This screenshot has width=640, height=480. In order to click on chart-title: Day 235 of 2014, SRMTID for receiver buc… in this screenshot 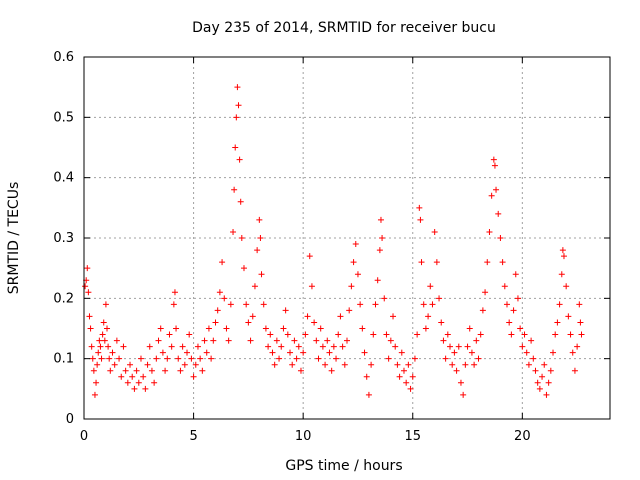, I will do `click(344, 28)`.